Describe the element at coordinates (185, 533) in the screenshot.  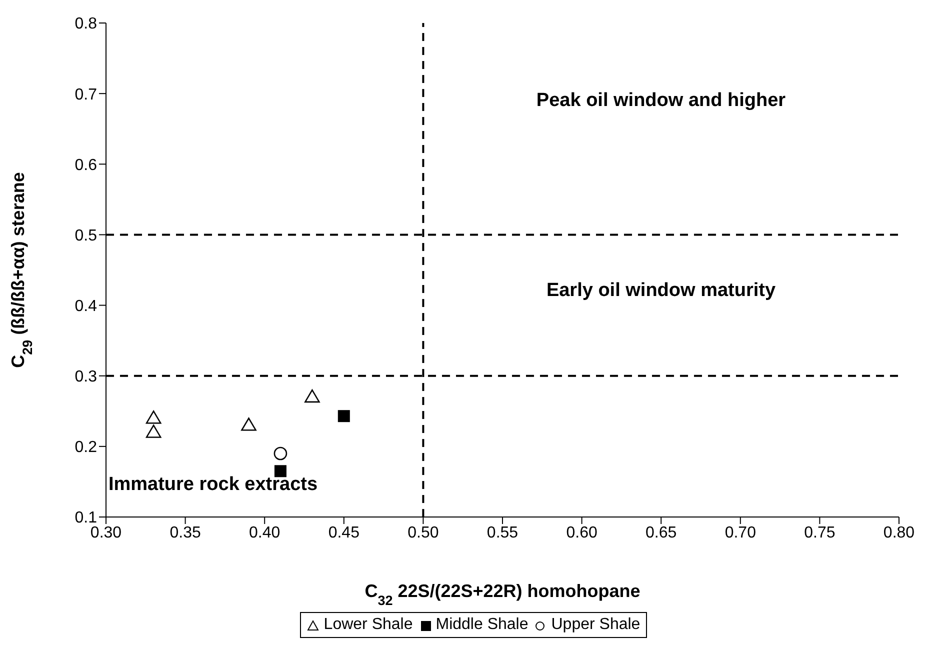
I see `x-tick-label: 0.35` at that location.